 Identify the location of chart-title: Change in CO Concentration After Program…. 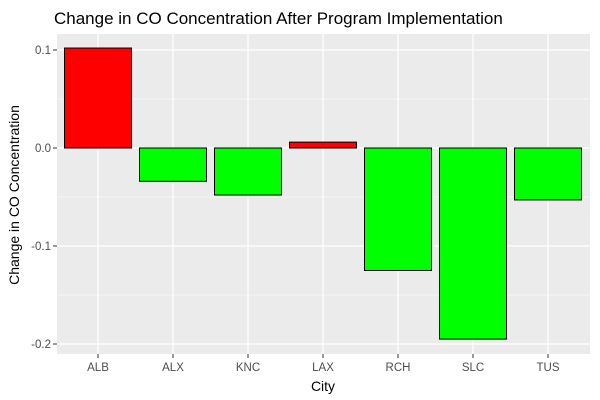
(278, 18).